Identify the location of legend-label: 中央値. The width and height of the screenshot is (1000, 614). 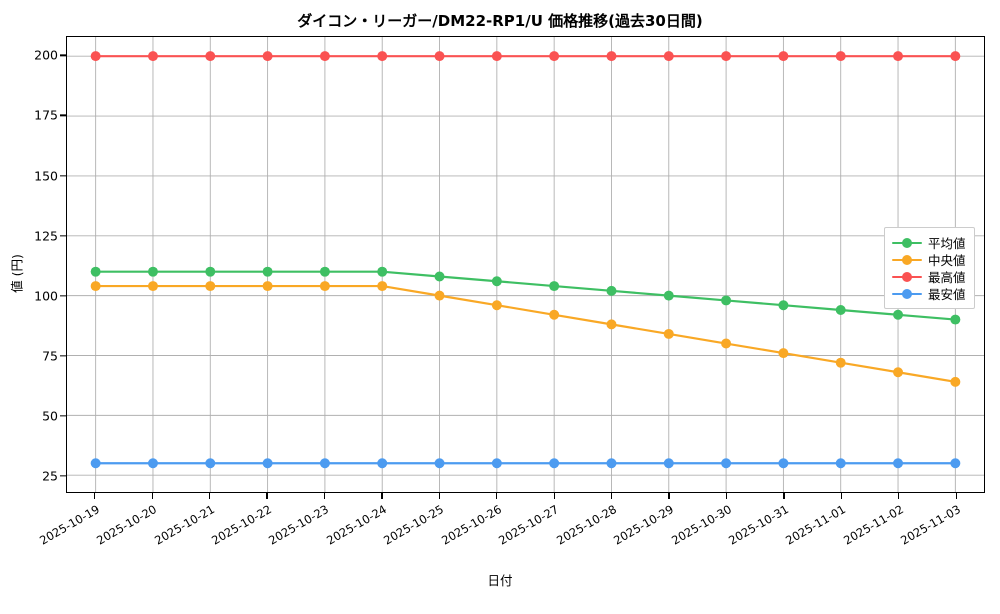
(947, 260).